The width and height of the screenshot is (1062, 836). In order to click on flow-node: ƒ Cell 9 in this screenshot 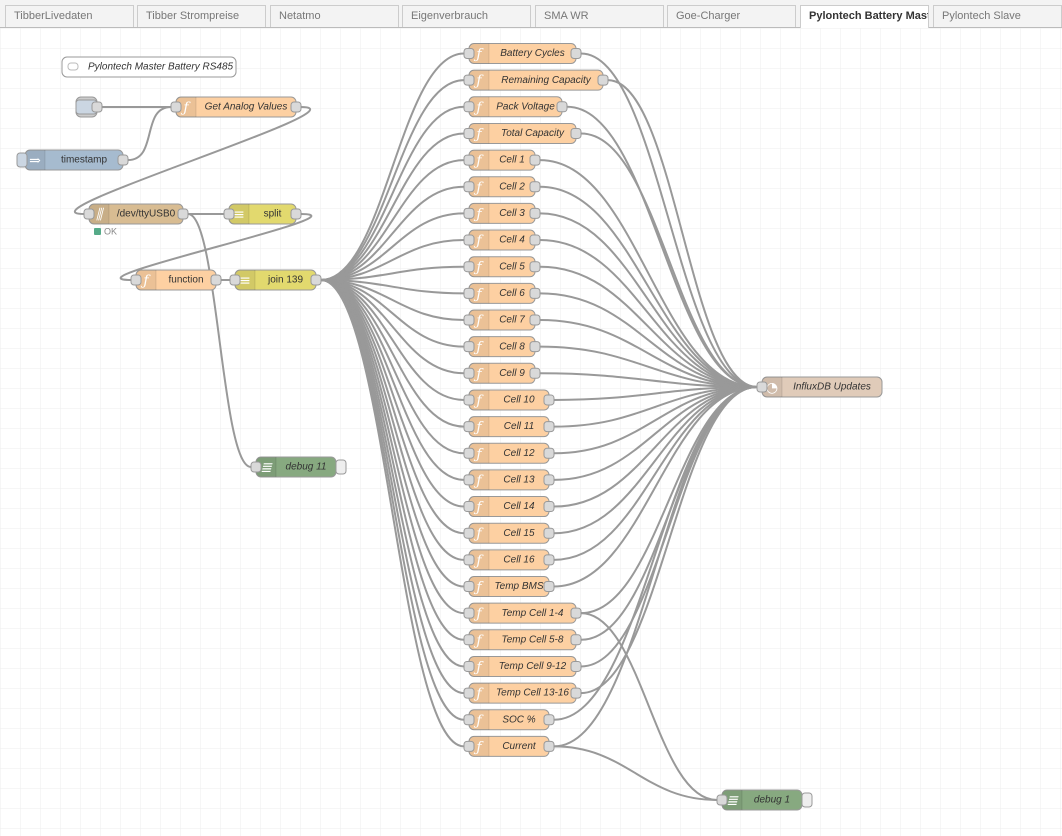, I will do `click(502, 373)`.